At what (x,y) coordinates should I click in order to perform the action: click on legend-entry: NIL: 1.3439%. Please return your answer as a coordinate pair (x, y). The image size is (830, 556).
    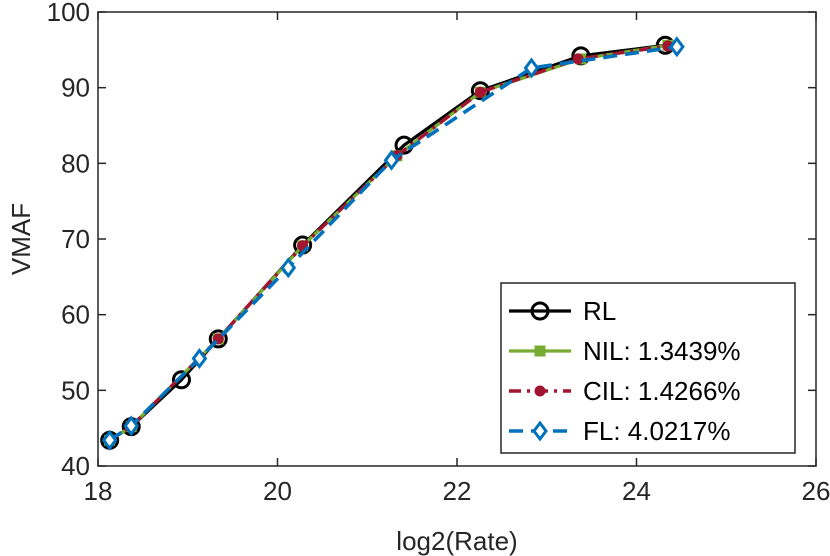
    Looking at the image, I should click on (625, 351).